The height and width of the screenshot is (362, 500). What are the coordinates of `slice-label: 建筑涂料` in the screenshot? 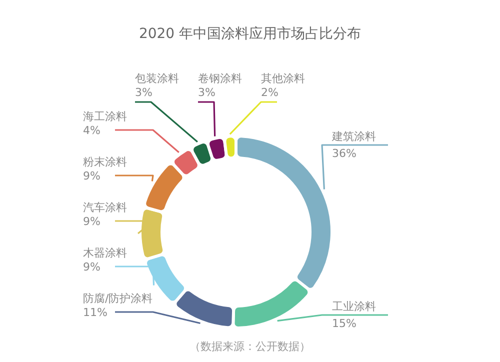 It's located at (353, 136).